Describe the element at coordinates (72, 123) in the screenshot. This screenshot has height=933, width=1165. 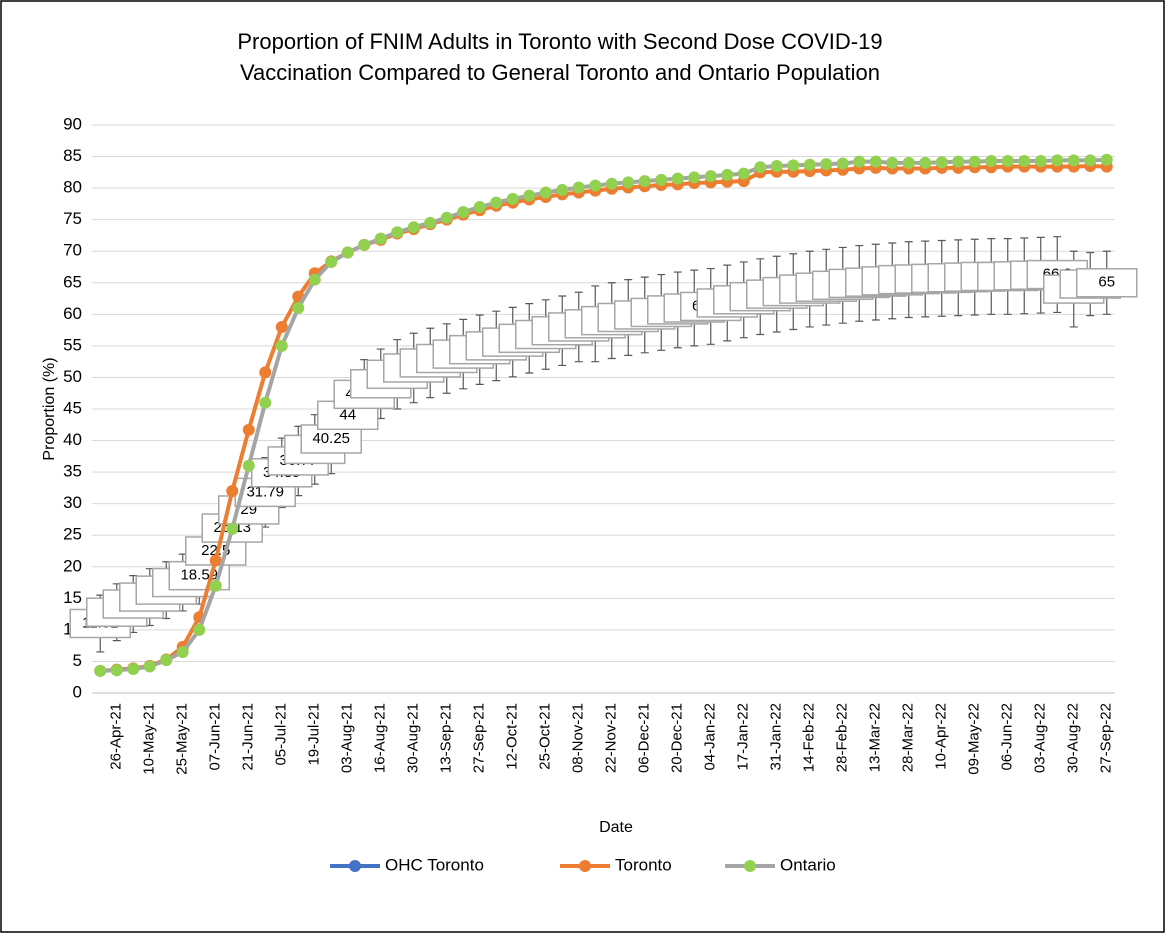
I see `y-tick-label: 90` at that location.